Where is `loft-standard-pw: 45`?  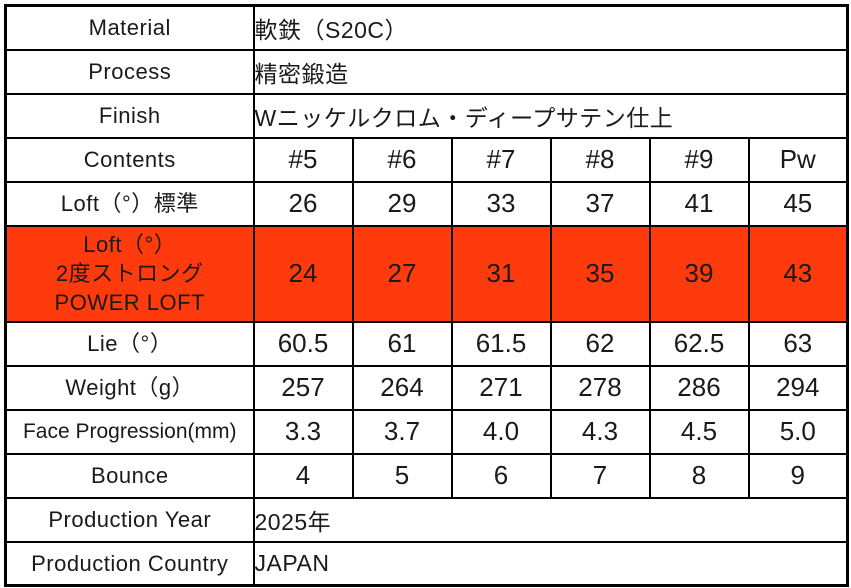 loft-standard-pw: 45 is located at coordinates (798, 203).